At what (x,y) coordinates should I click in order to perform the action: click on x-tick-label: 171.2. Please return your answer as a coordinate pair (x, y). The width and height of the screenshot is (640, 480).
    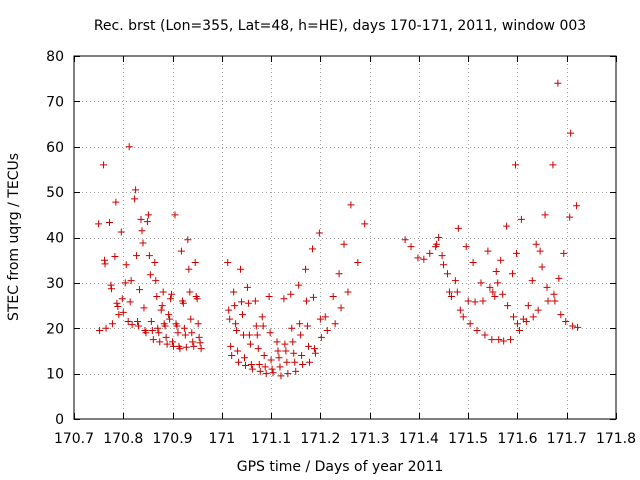
    Looking at the image, I should click on (320, 439).